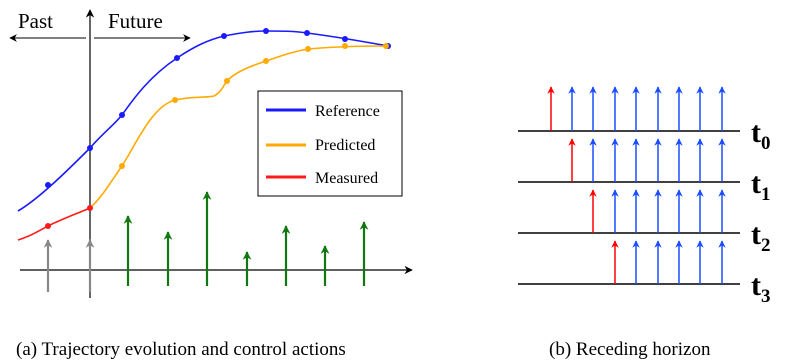 Image resolution: width=790 pixels, height=364 pixels. I want to click on horizon-row-t0: t0, so click(644, 120).